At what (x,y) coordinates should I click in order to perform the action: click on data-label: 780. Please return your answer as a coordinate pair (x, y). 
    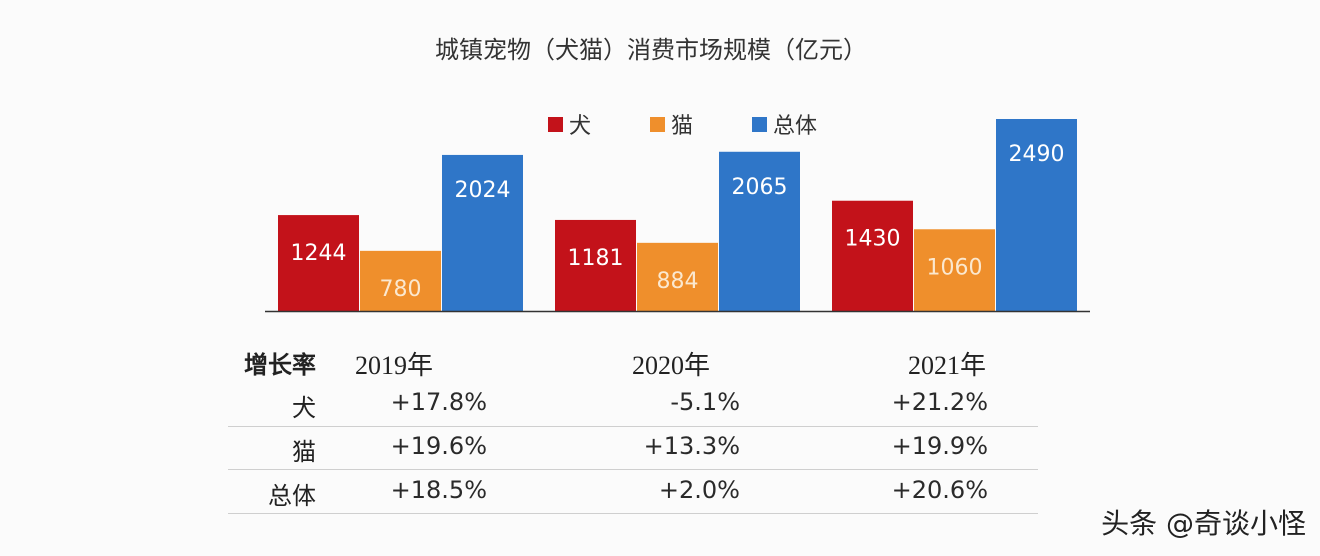
    Looking at the image, I should click on (401, 289).